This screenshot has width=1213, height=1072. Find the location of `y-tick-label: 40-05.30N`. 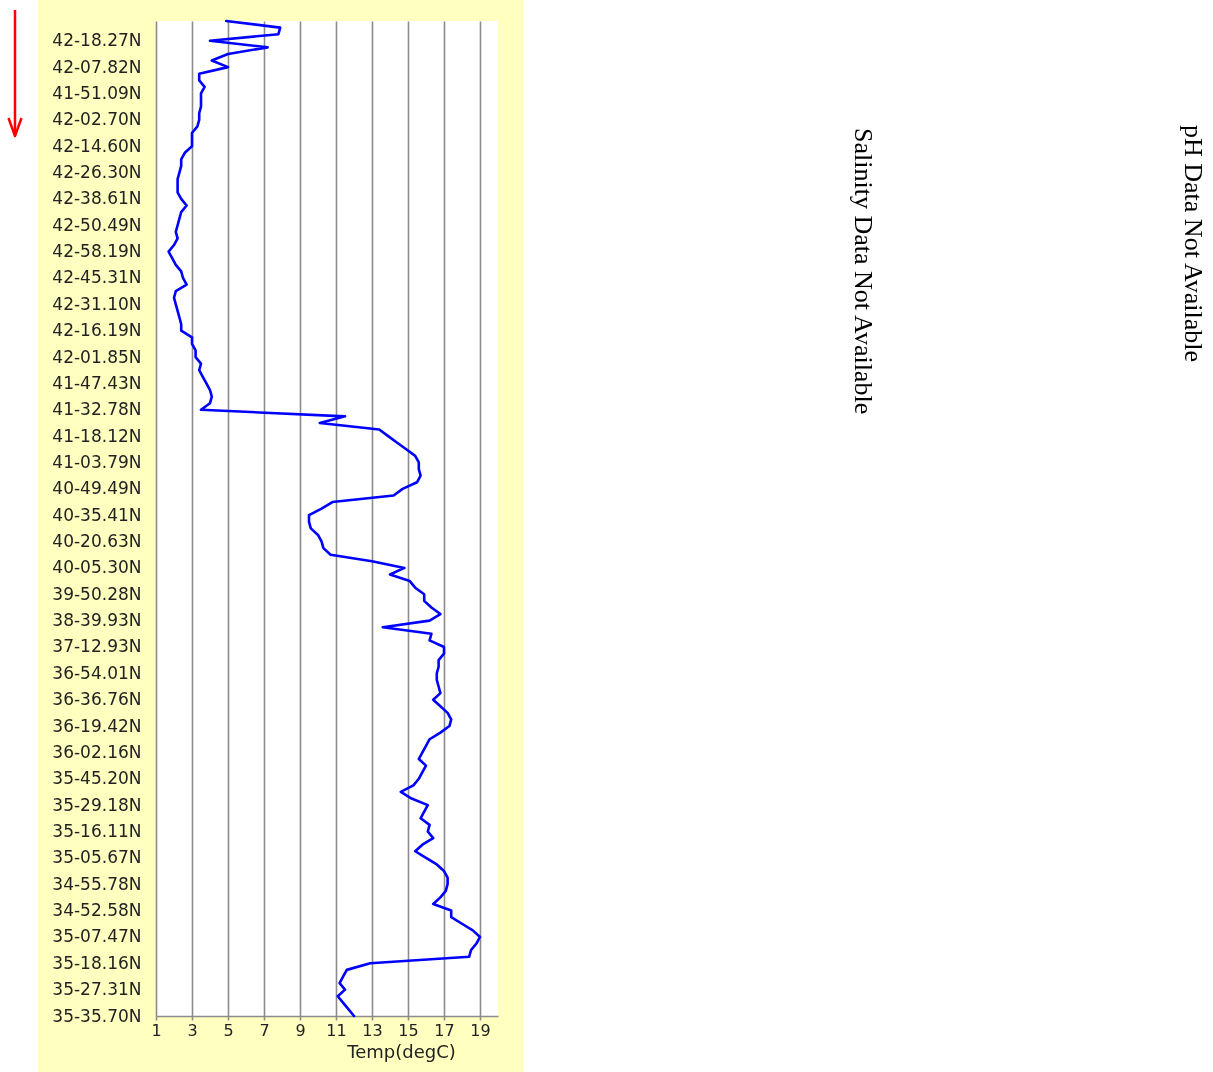

y-tick-label: 40-05.30N is located at coordinates (97, 567).